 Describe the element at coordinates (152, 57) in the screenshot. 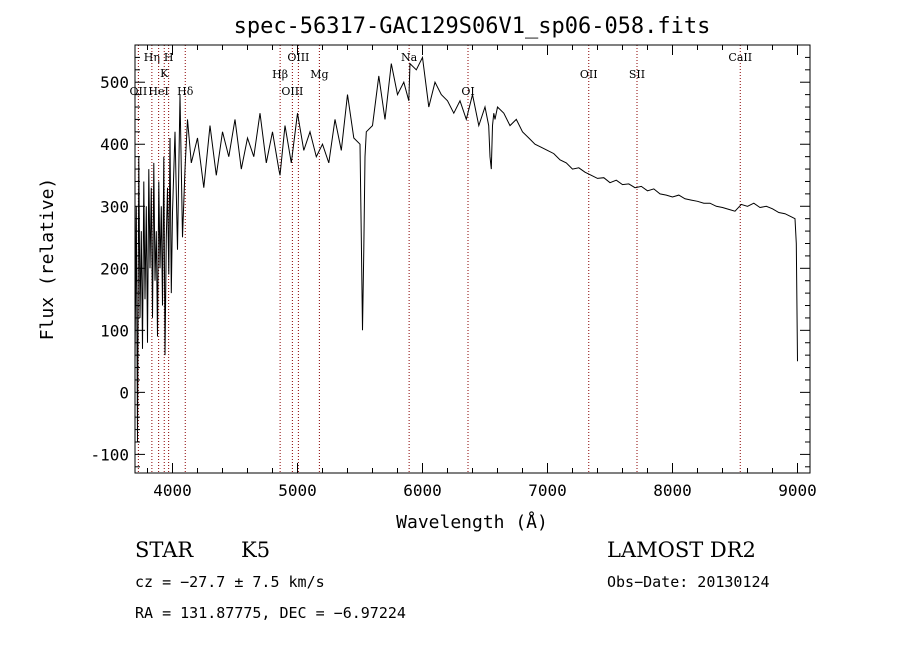

I see `spectral-line-label: Hη` at that location.